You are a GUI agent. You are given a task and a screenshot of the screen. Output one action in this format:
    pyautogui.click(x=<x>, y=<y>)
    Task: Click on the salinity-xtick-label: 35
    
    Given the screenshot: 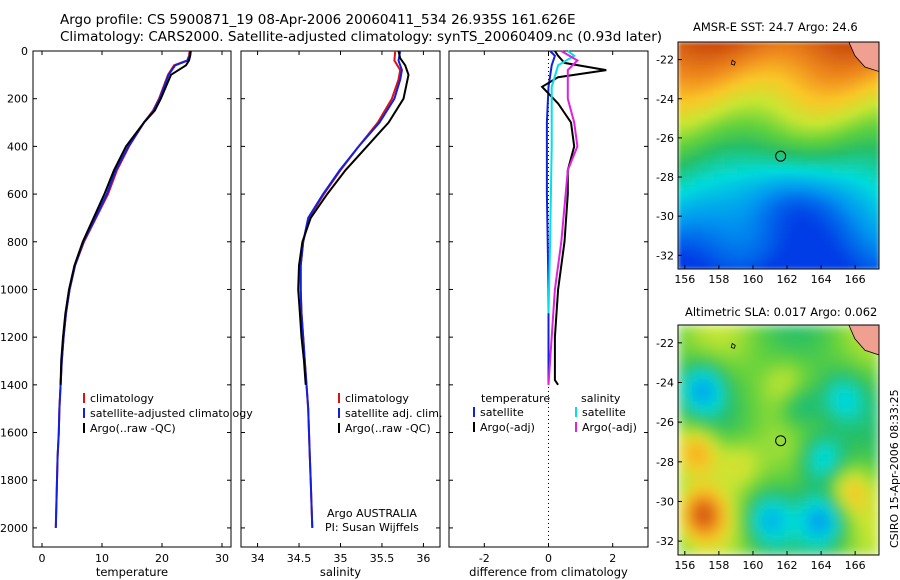 What is the action you would take?
    pyautogui.click(x=341, y=558)
    